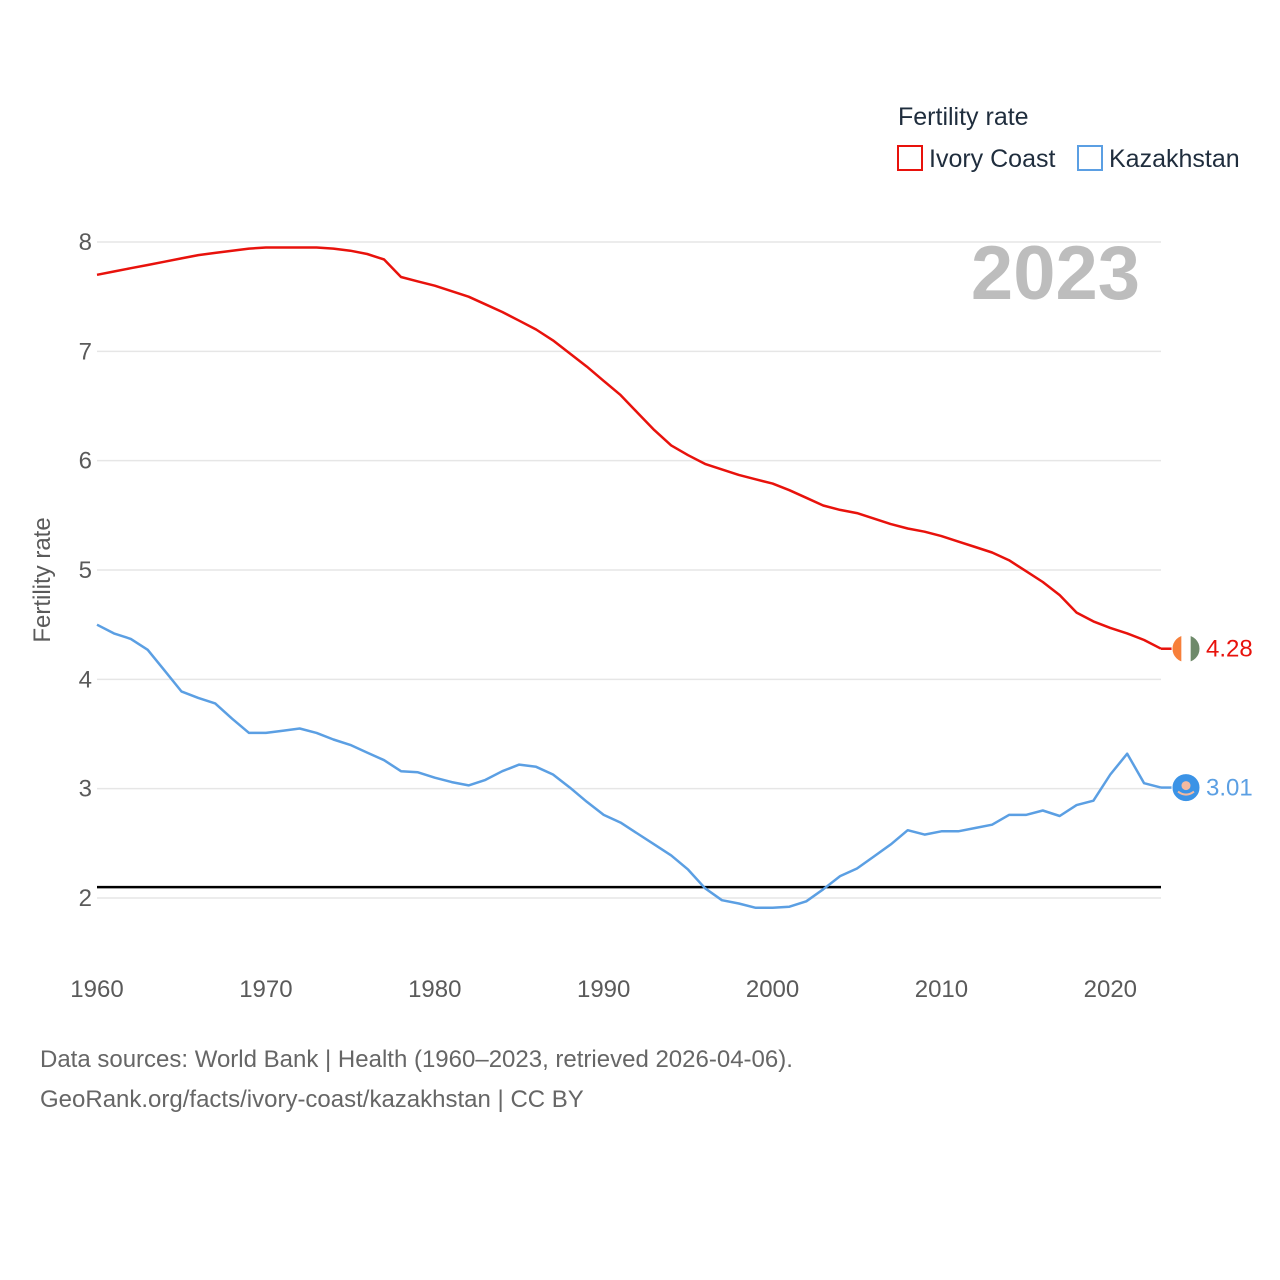 This screenshot has height=1280, width=1280. I want to click on legend-item-ivory-coast: Ivory Coast, so click(976, 159).